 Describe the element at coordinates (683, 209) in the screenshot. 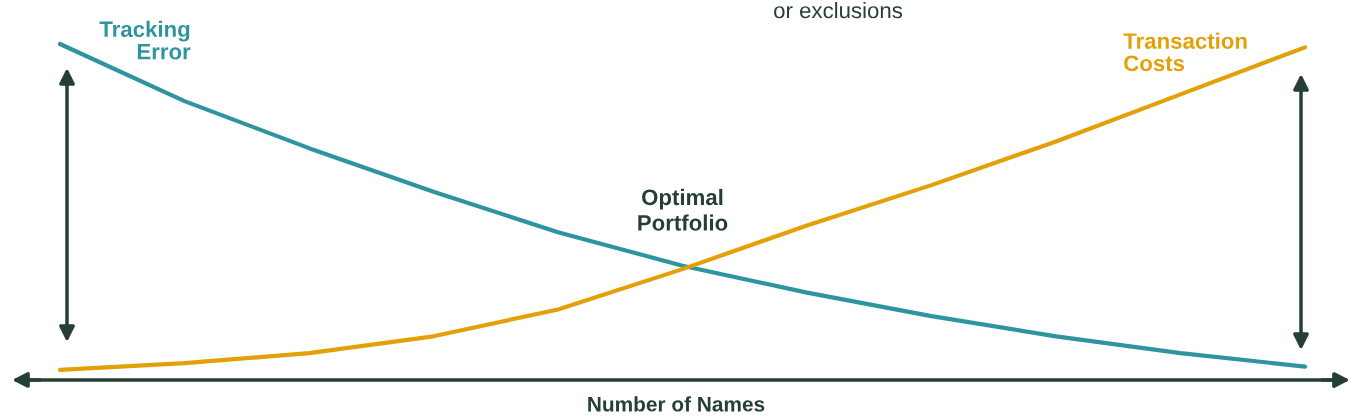

I see `annotation: Optimal Portfolio` at that location.